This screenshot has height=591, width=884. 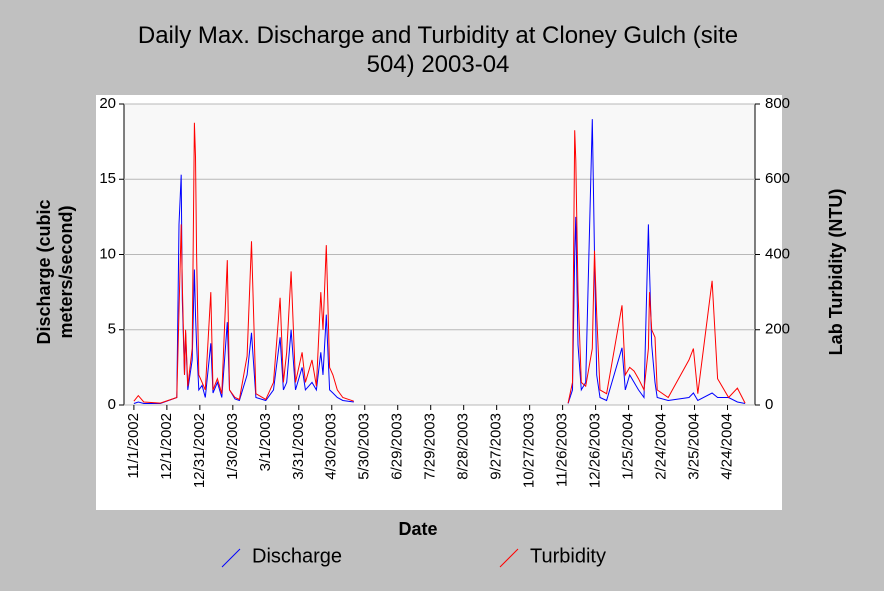 What do you see at coordinates (595, 450) in the screenshot?
I see `x-tick-label: 12/26/2003` at bounding box center [595, 450].